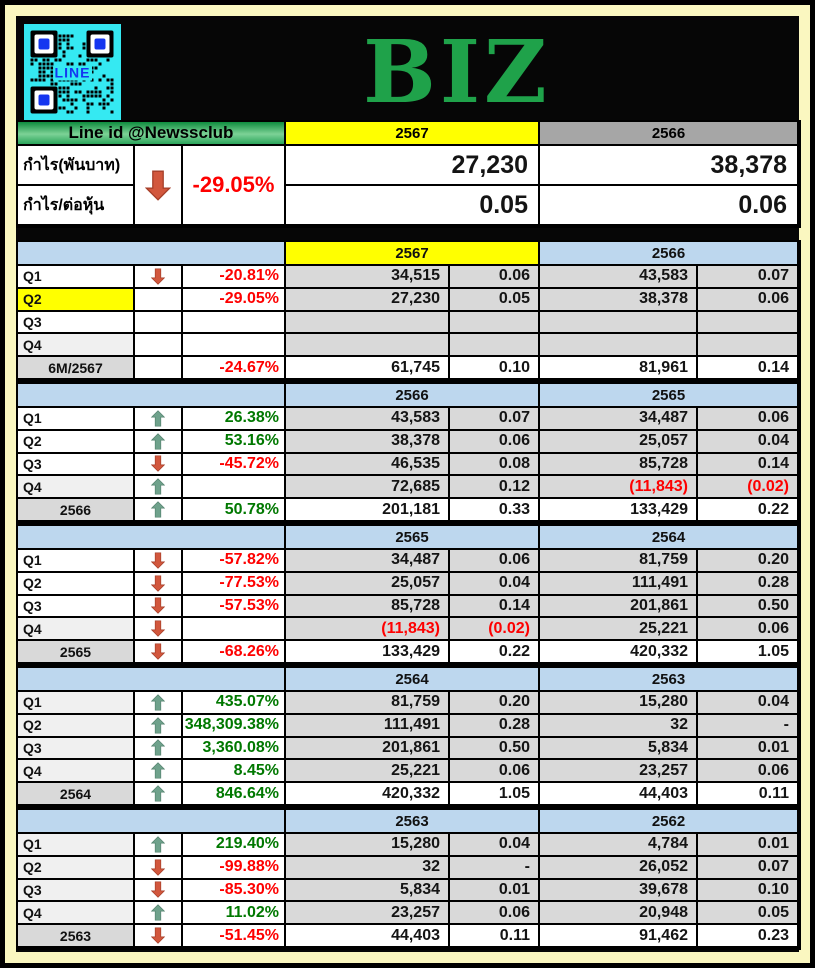  I want to click on profit-value: 91,462, so click(619, 936).